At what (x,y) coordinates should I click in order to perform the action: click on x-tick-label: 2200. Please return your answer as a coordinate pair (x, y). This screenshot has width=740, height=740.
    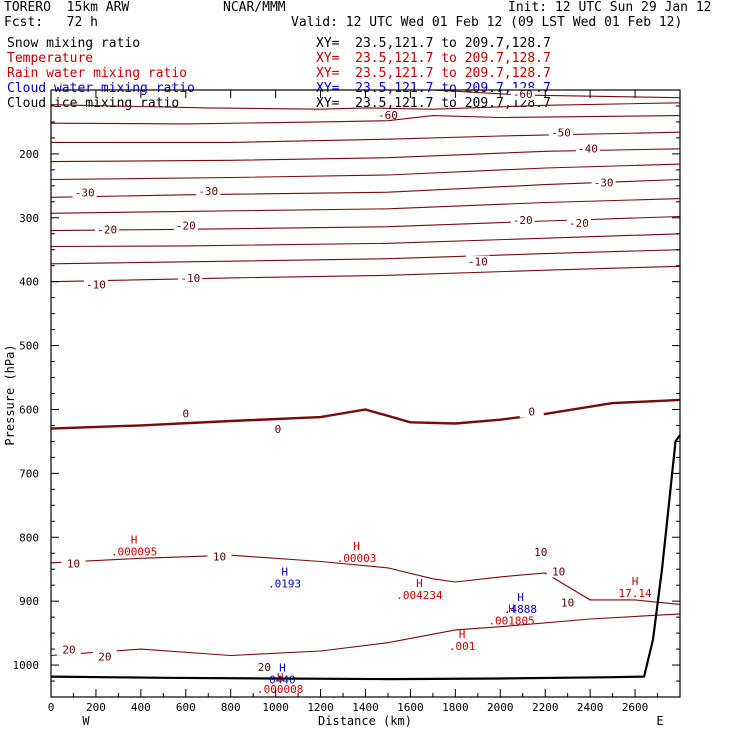
    Looking at the image, I should click on (545, 707).